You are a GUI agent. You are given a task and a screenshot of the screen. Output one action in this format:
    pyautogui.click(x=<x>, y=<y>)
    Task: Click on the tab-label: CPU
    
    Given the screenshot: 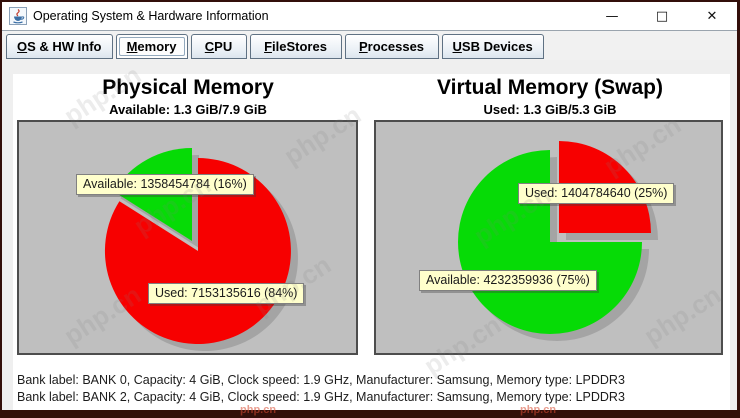 What is the action you would take?
    pyautogui.click(x=218, y=46)
    